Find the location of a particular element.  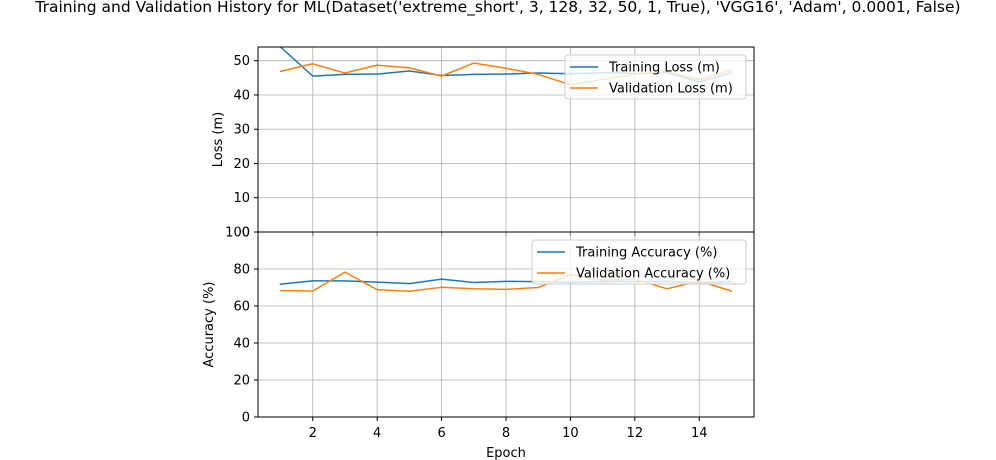

loss-ytick-label: 30 is located at coordinates (241, 130).